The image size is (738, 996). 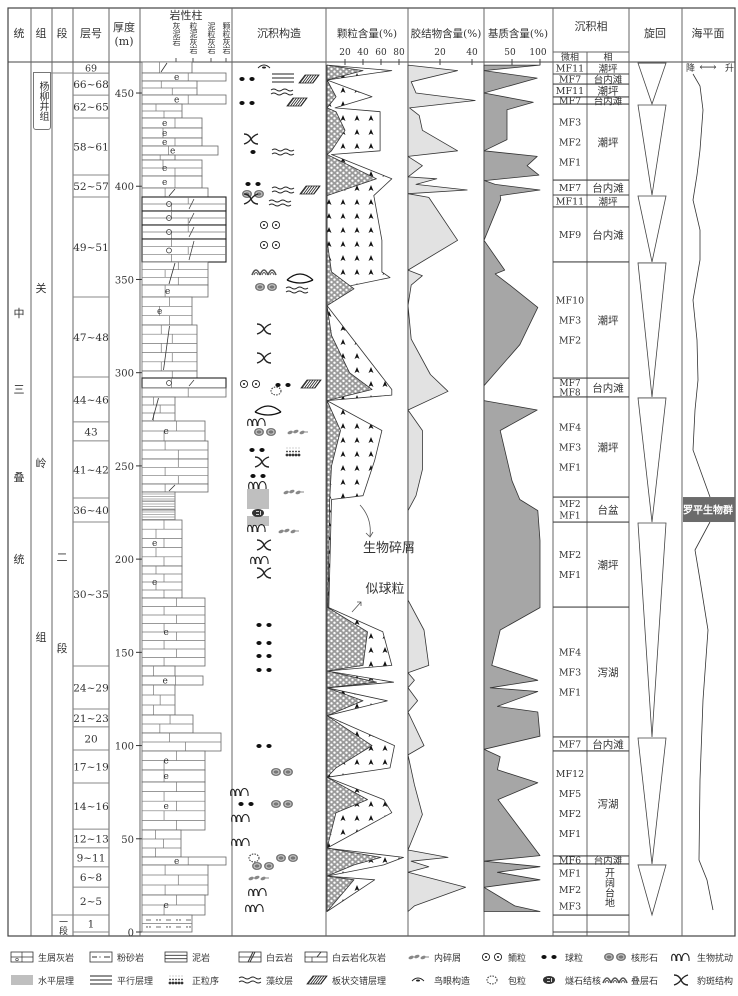 What do you see at coordinates (91, 768) in the screenshot?
I see `layer-number: 17~19` at bounding box center [91, 768].